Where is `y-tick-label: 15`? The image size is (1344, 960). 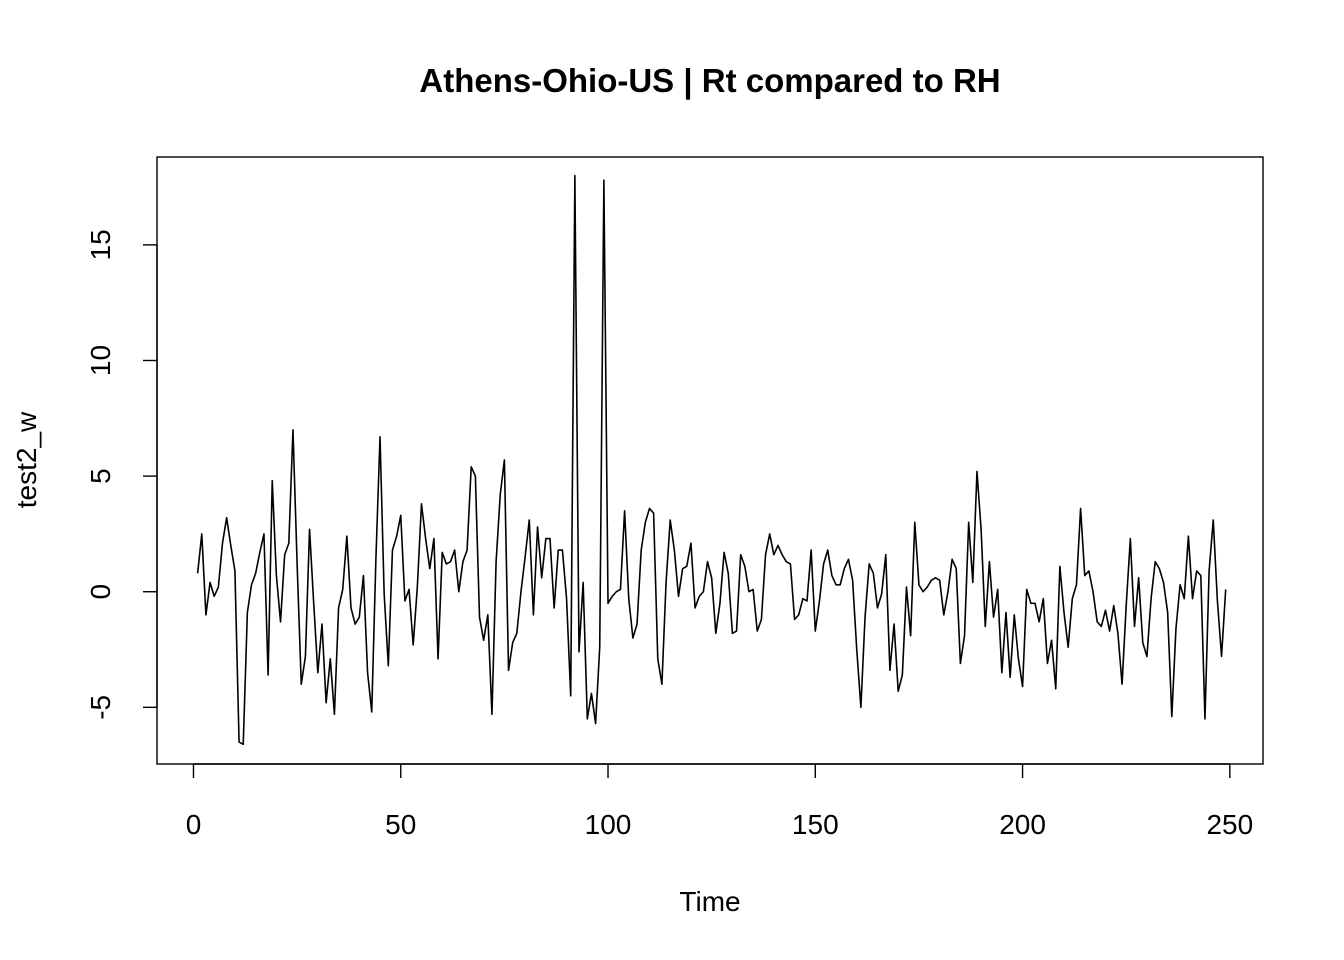
y-tick-label: 15 is located at coordinates (100, 244).